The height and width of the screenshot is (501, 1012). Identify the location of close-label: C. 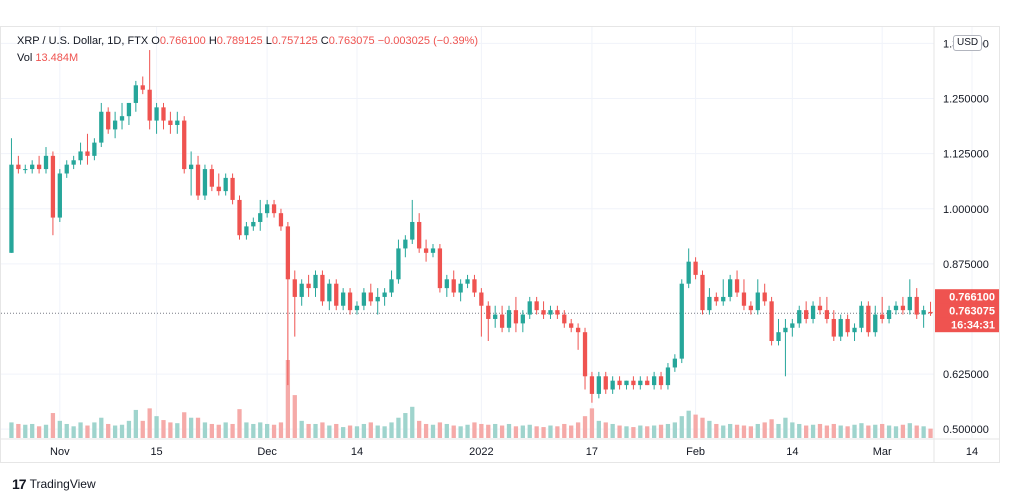
(324, 41).